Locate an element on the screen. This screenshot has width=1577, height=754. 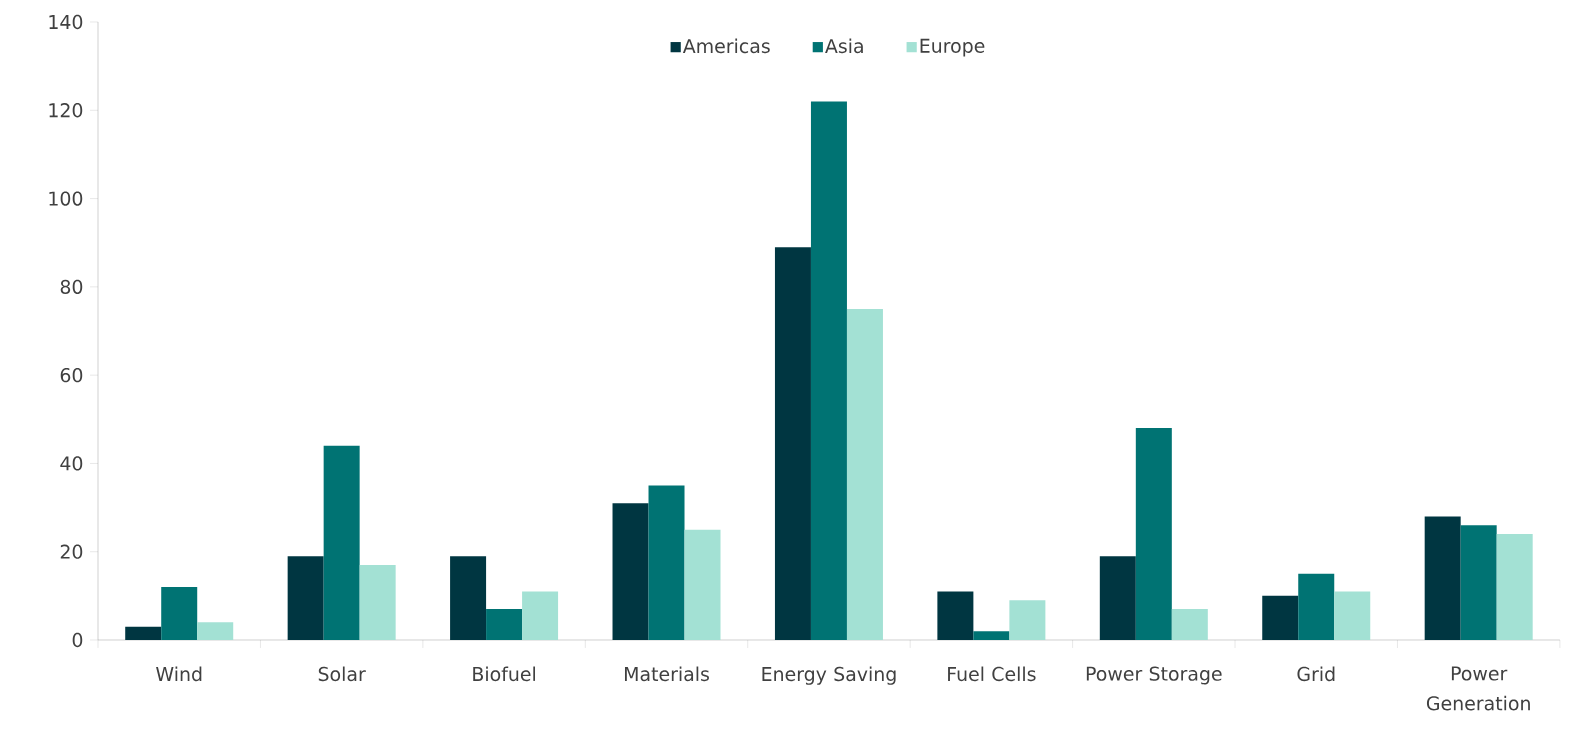
x-tick-label: Materials is located at coordinates (666, 674).